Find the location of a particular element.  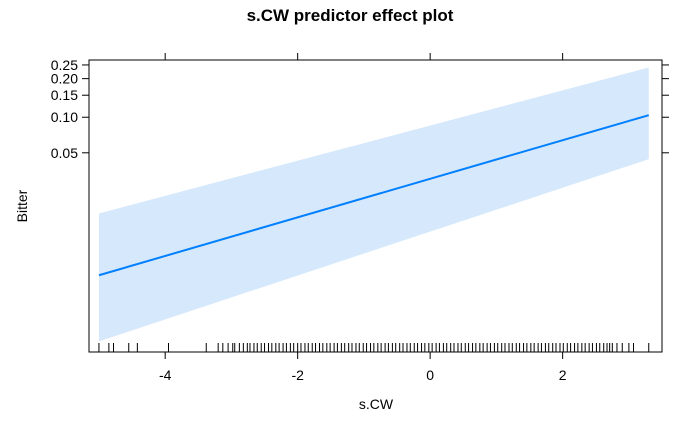

y-tick-label: 0.15 is located at coordinates (64, 95).